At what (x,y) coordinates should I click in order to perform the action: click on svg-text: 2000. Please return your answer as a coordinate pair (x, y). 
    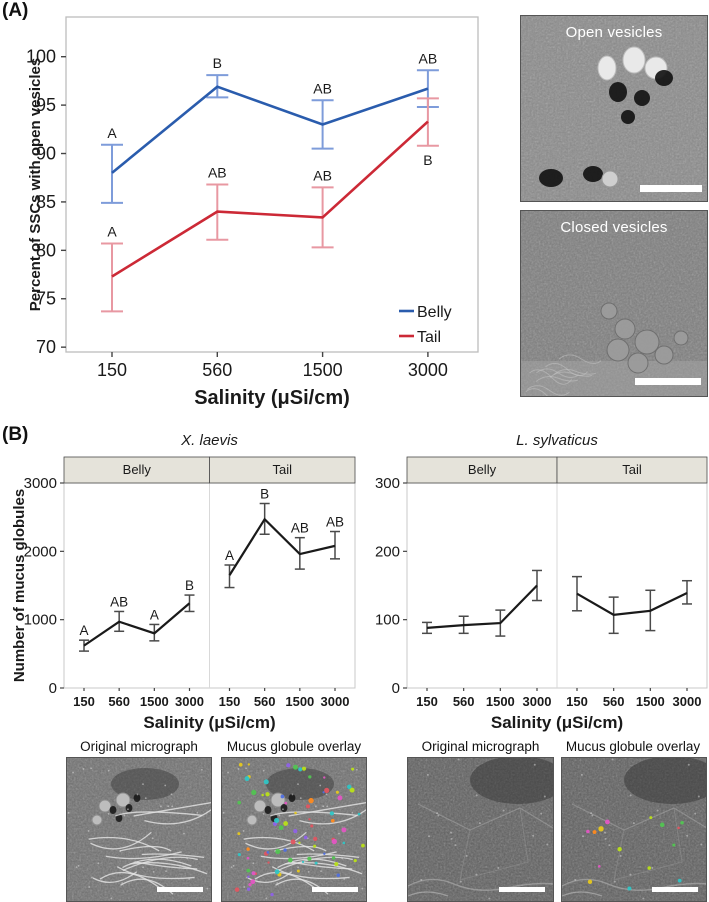
    Looking at the image, I should click on (40, 551).